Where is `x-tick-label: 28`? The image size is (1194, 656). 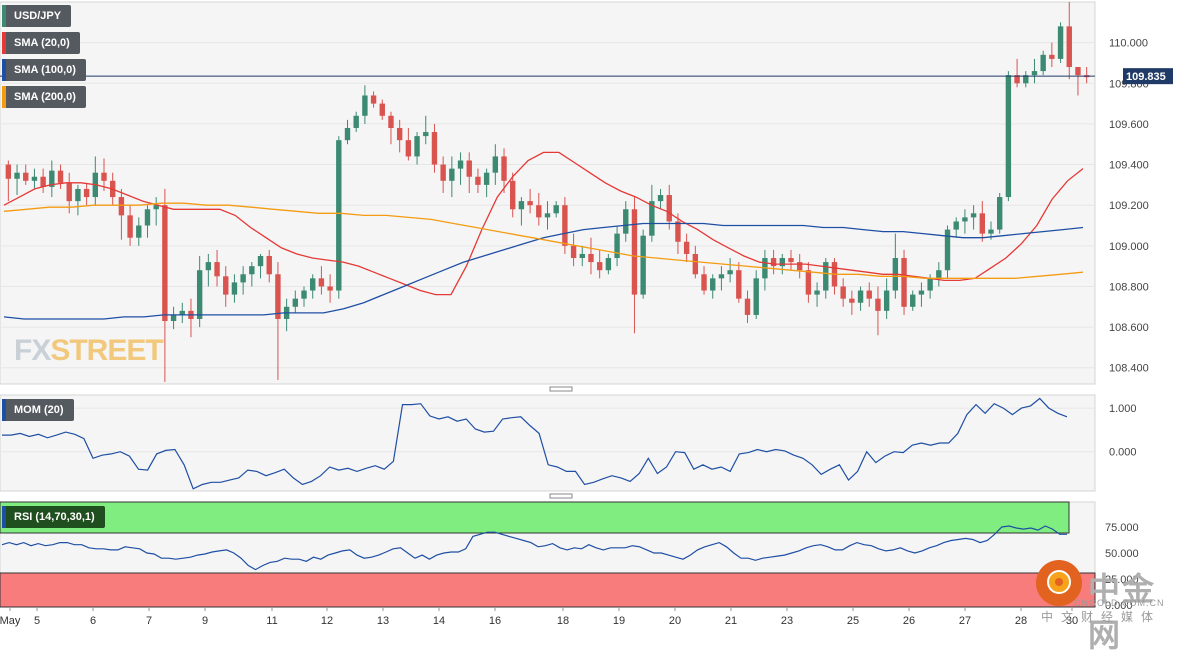
x-tick-label: 28 is located at coordinates (1021, 621).